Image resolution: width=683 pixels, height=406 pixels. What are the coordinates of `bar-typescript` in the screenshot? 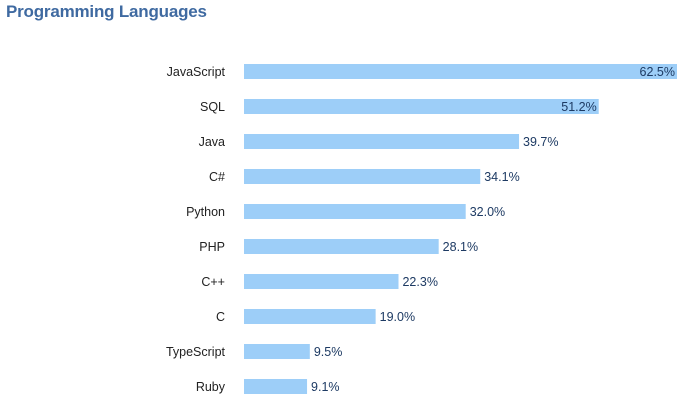 It's located at (277, 351).